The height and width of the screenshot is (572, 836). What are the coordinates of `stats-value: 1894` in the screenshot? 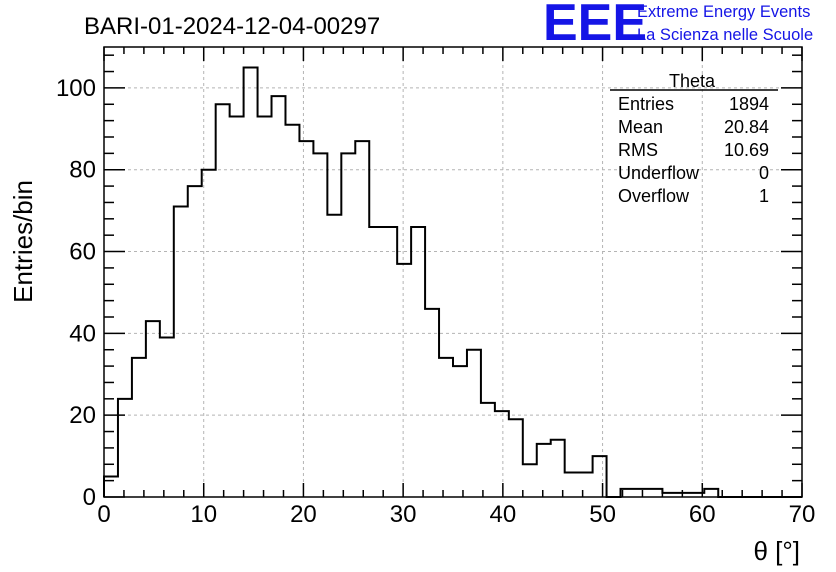 It's located at (749, 104).